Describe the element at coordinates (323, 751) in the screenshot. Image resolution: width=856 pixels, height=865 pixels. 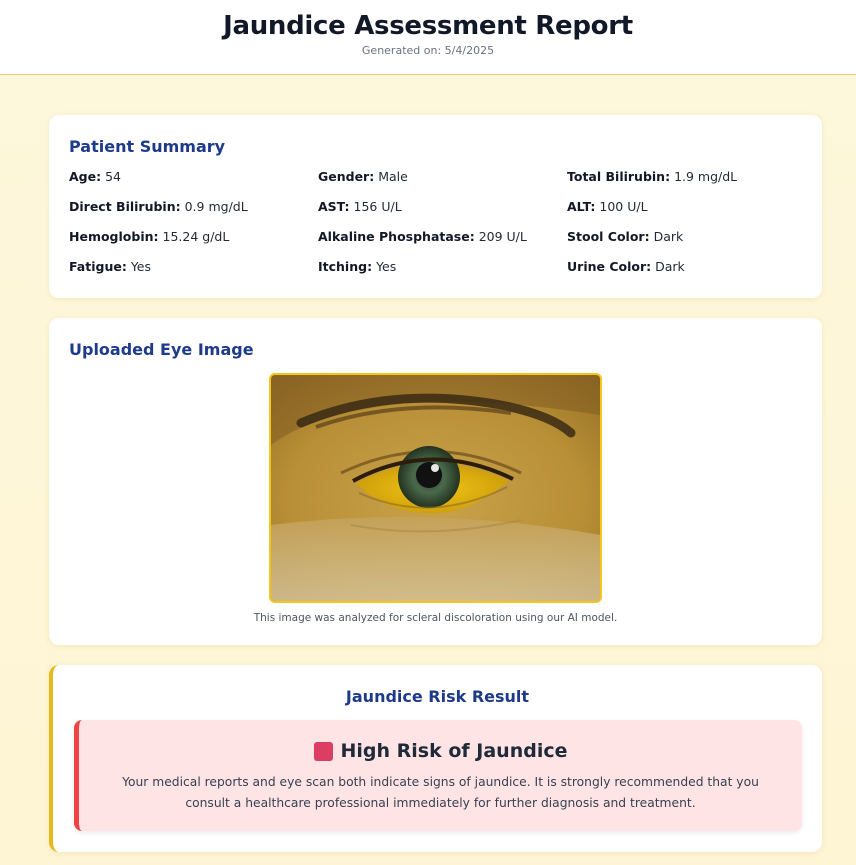
I see `red-square-icon` at that location.